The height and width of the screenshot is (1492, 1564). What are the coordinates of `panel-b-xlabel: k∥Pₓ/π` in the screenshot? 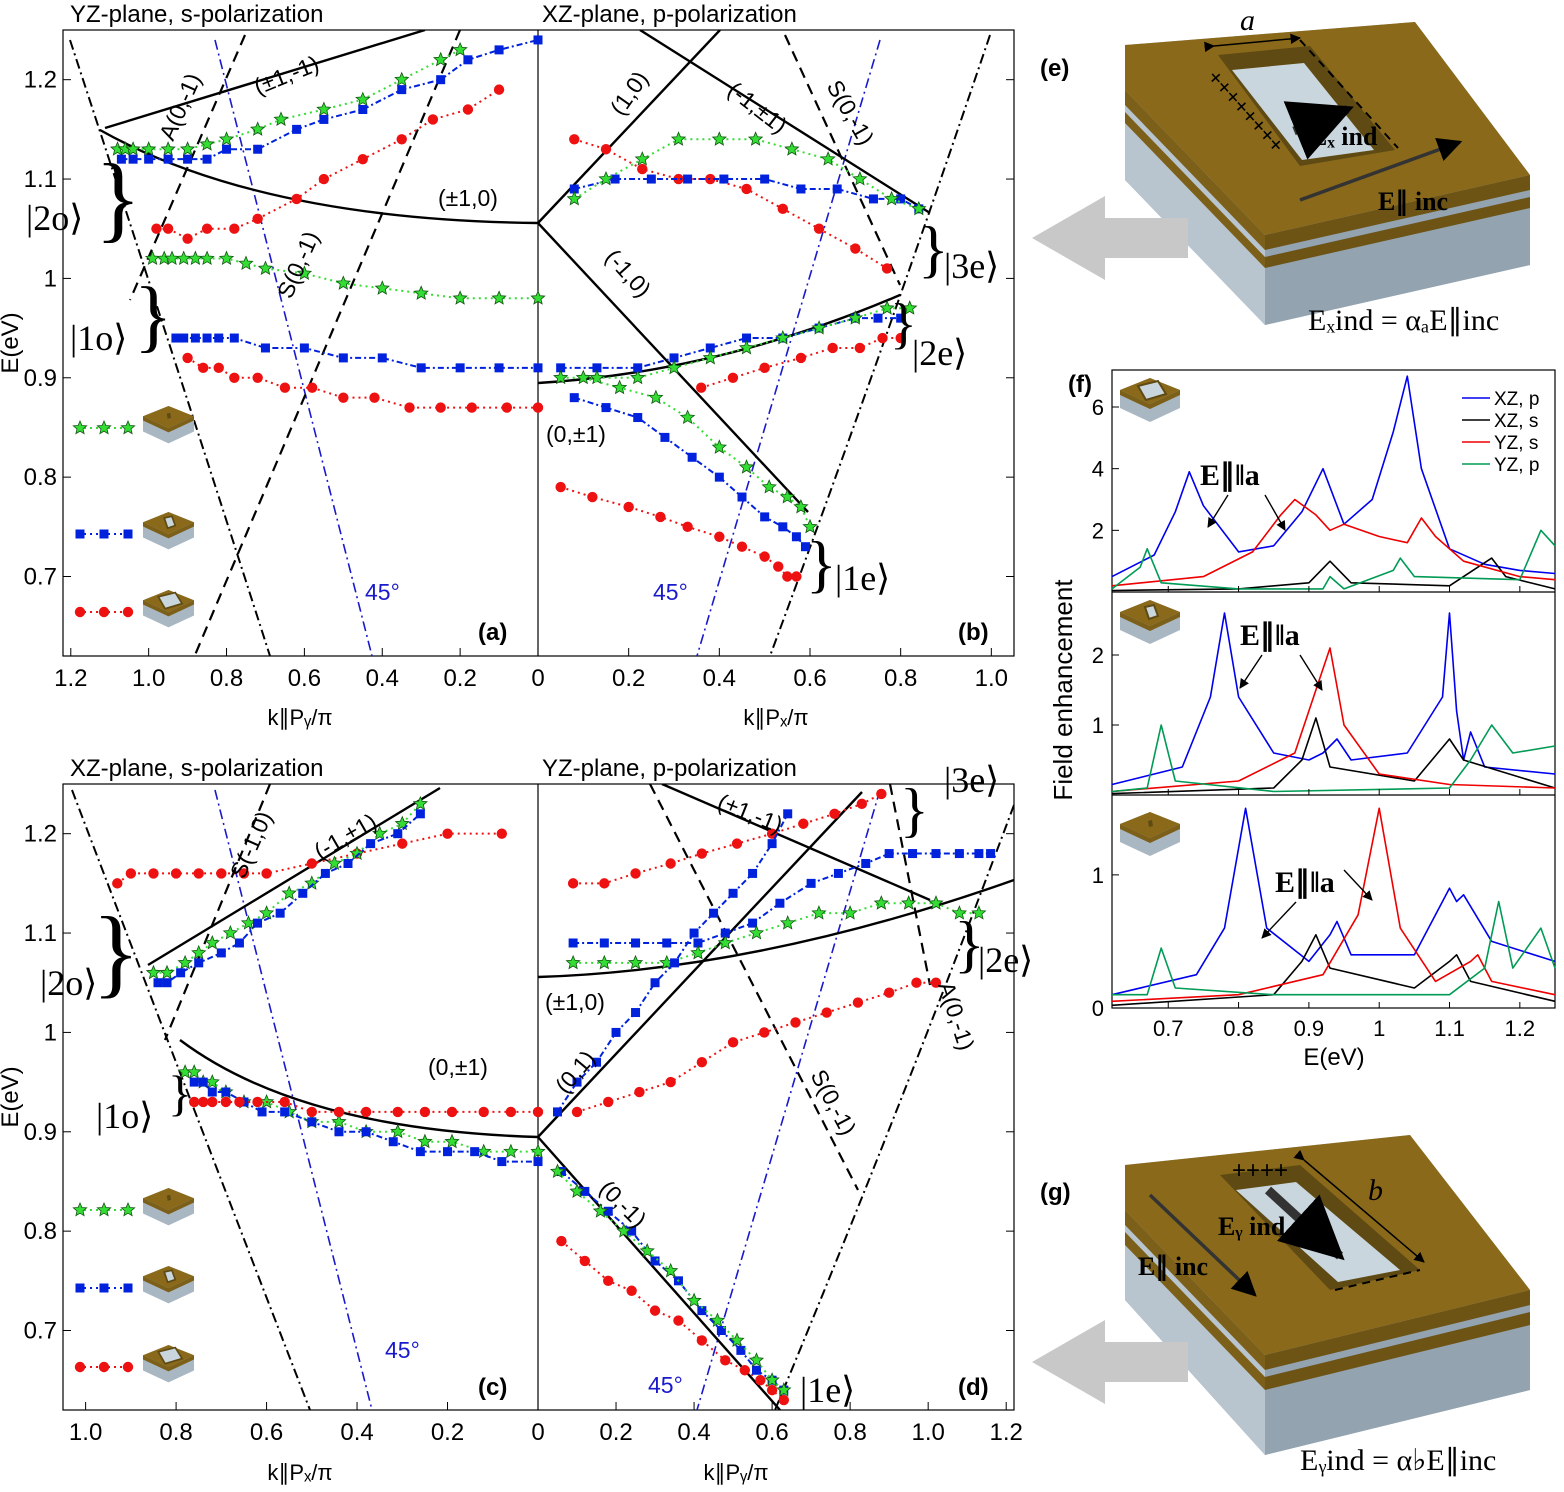 It's located at (775, 717).